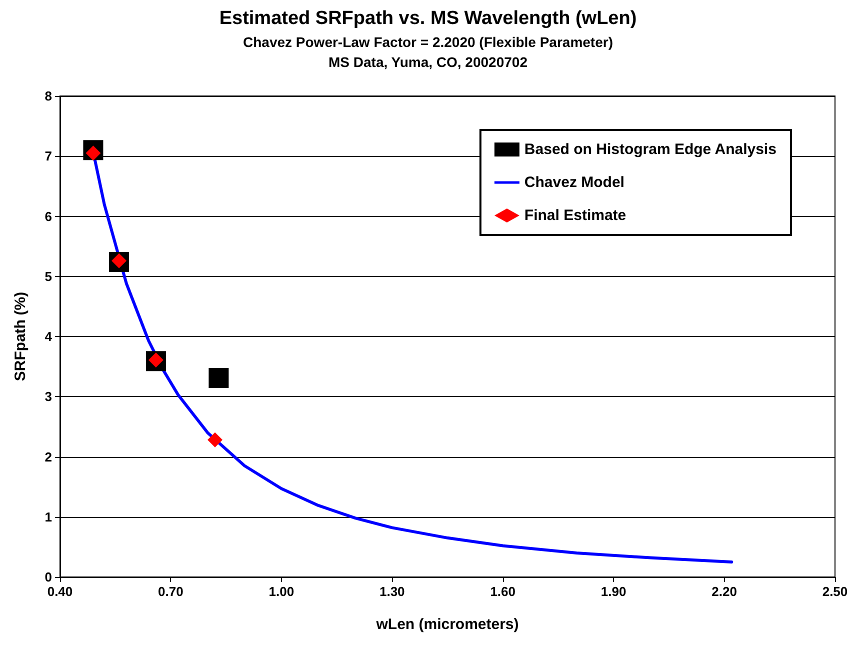  Describe the element at coordinates (650, 149) in the screenshot. I see `legend-label: Based on Histogram Edge Analysis` at that location.